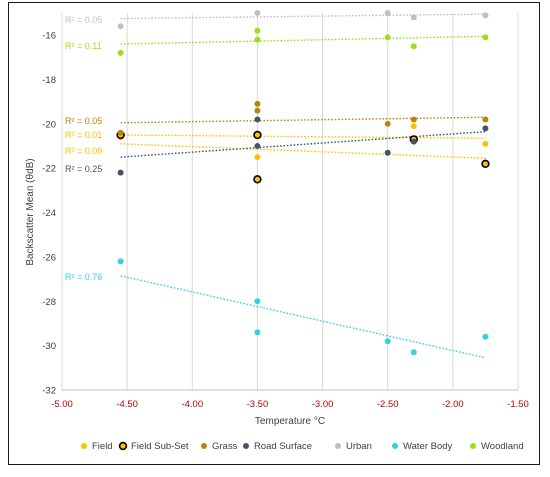 This screenshot has width=550, height=477. What do you see at coordinates (49, 124) in the screenshot?
I see `y-tick-label: -20` at bounding box center [49, 124].